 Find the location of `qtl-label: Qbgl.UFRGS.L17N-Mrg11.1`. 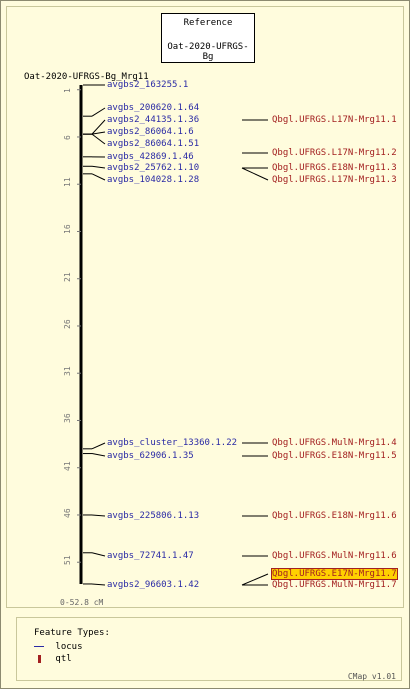

qtl-label: Qbgl.UFRGS.L17N-Mrg11.1 is located at coordinates (334, 120).